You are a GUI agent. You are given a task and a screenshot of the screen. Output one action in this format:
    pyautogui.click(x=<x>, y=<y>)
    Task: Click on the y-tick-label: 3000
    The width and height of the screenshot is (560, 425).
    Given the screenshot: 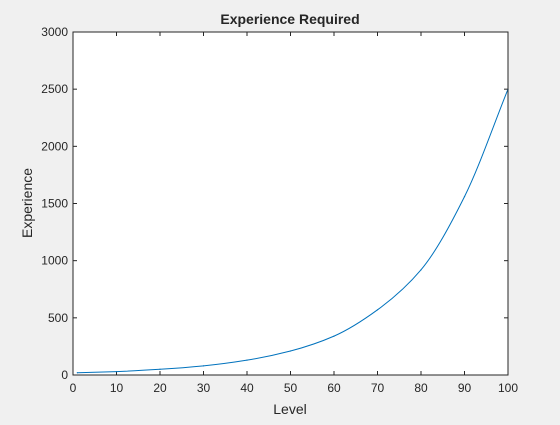 What is the action you would take?
    pyautogui.click(x=54, y=32)
    